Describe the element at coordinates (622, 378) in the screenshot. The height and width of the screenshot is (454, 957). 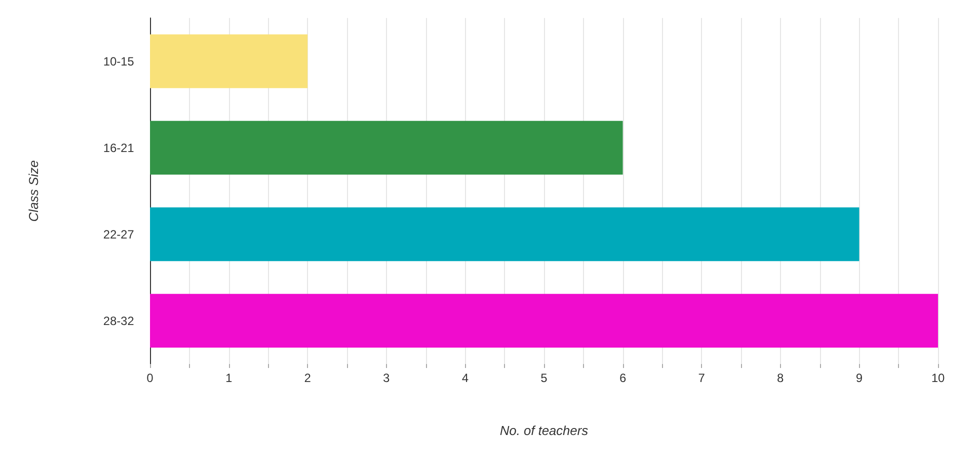
I see `x-tick-label: 6` at that location.